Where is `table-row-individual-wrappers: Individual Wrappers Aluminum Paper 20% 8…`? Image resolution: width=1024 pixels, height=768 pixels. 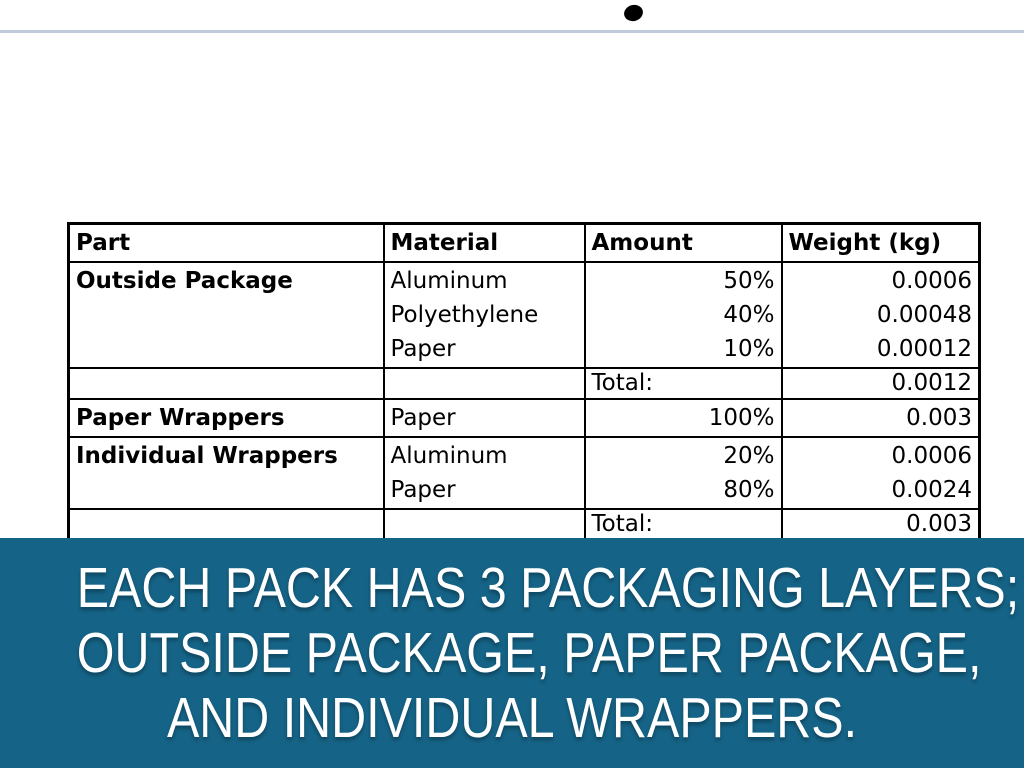 table-row-individual-wrappers: Individual Wrappers Aluminum Paper 20% 8… is located at coordinates (524, 473).